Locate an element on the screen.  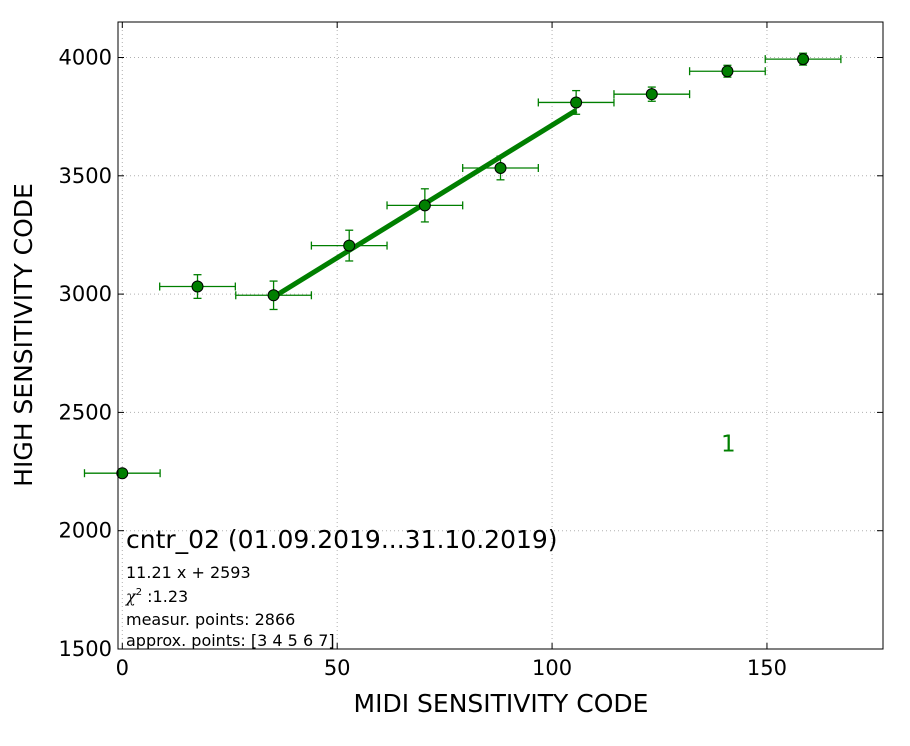
annotation-equation: 11.21 x + 2593 is located at coordinates (188, 572).